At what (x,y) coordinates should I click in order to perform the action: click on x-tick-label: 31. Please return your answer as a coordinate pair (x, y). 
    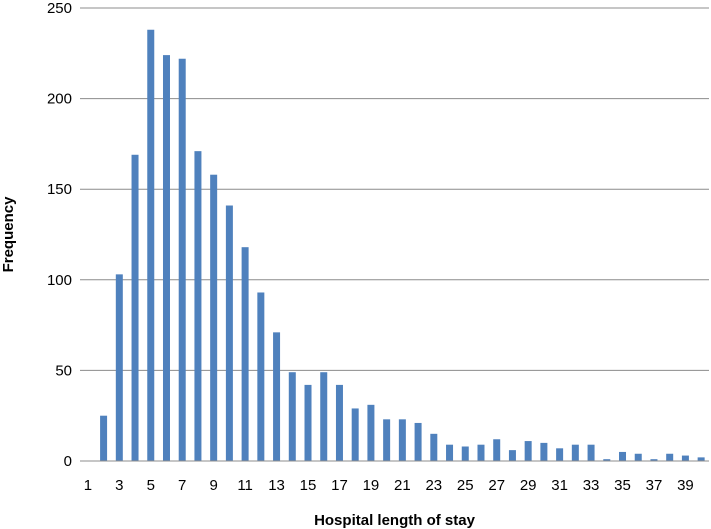
    Looking at the image, I should click on (559, 485).